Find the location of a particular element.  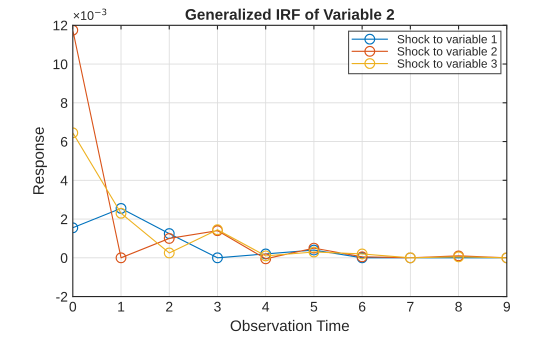

y-axis-title: Response is located at coordinates (40, 160).